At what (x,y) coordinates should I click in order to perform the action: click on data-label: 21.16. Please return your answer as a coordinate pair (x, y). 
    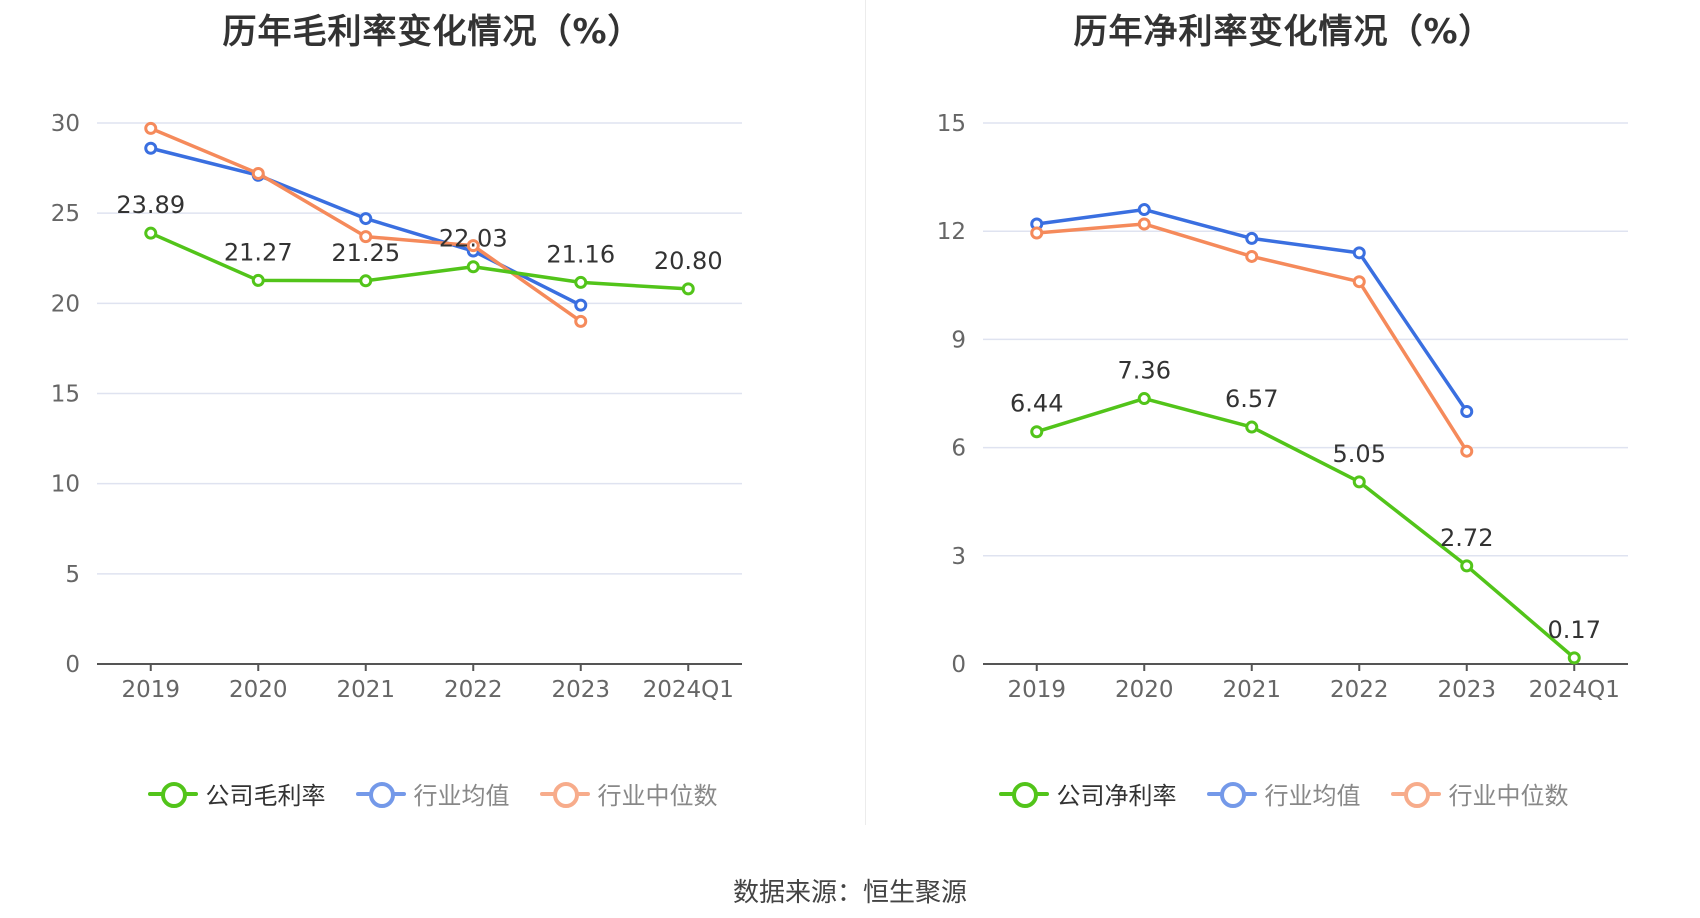
    Looking at the image, I should click on (580, 254).